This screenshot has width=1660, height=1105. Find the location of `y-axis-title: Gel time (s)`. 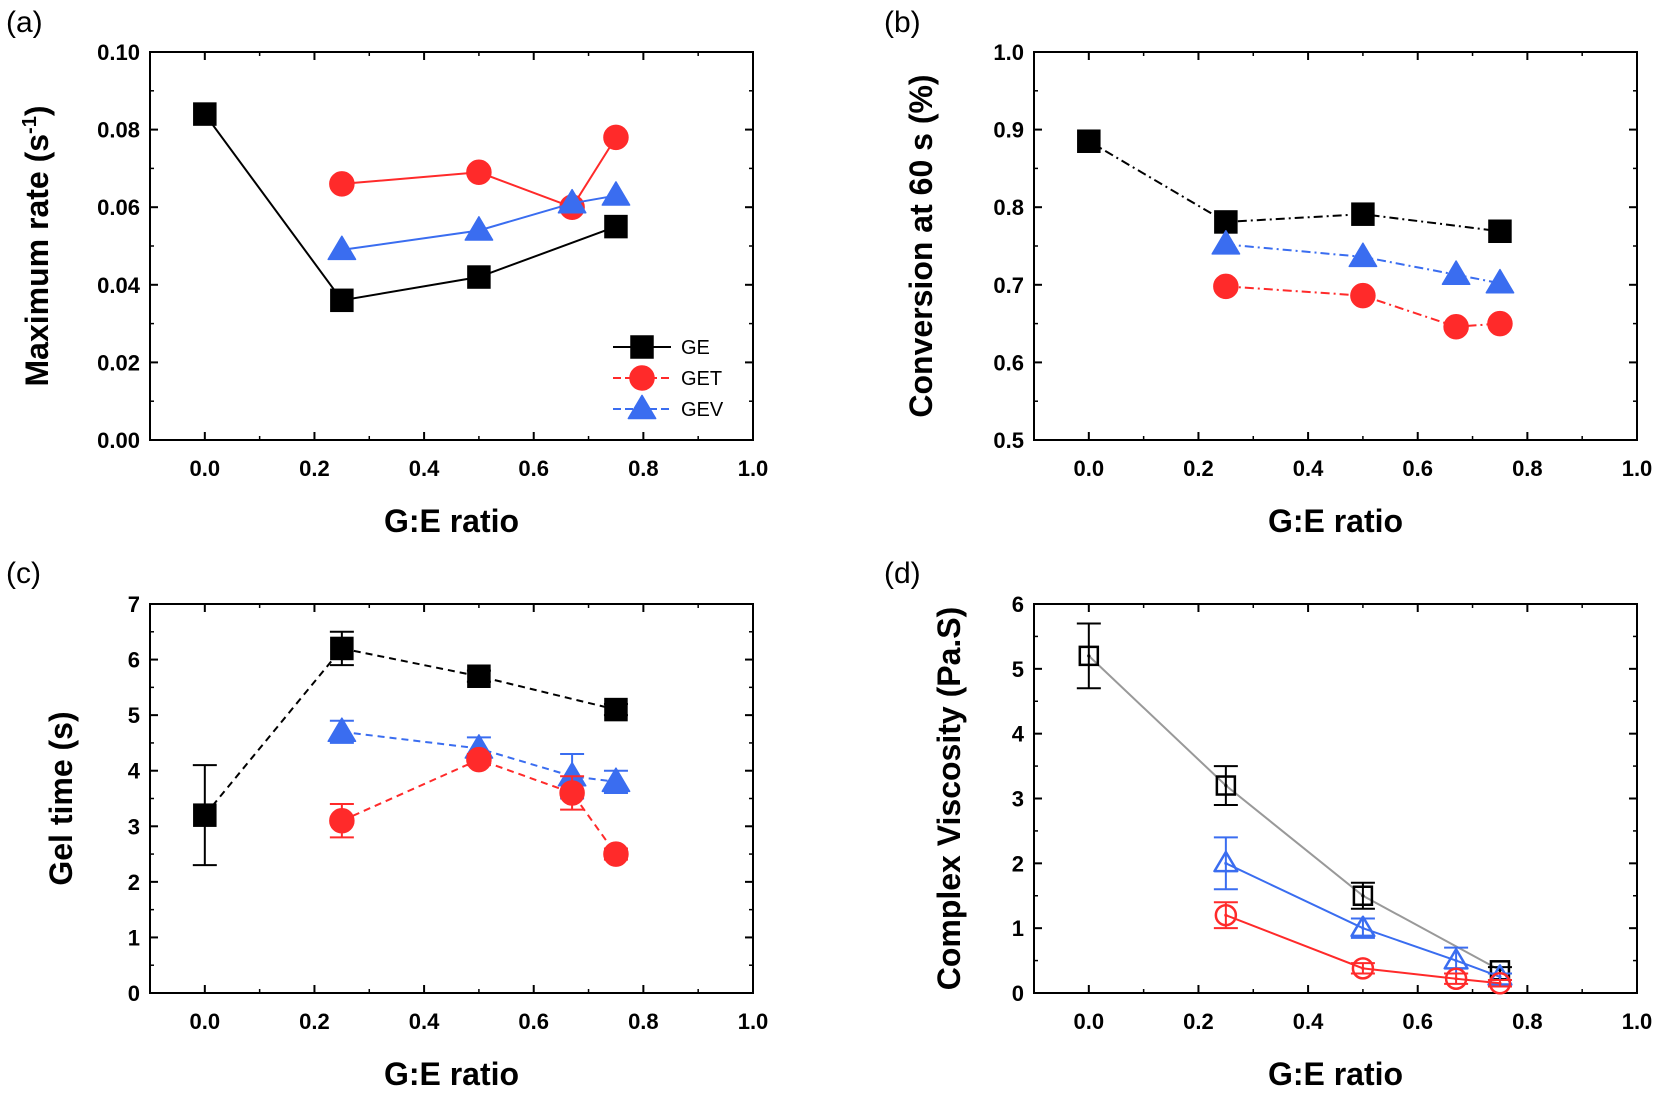

y-axis-title: Gel time (s) is located at coordinates (61, 798).